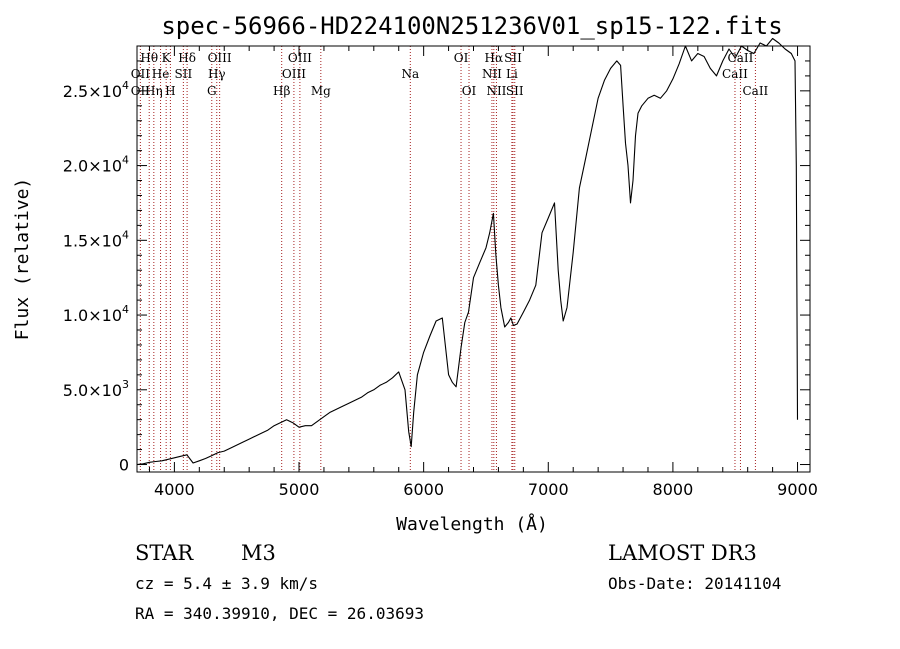 Image resolution: width=900 pixels, height=649 pixels. Describe the element at coordinates (694, 583) in the screenshot. I see `observation-date: Obs-Date: 20141104` at that location.